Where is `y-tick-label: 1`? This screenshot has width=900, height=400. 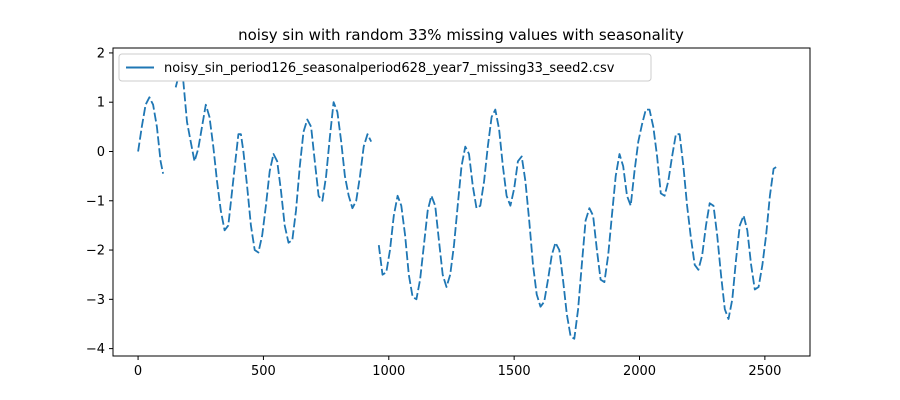
y-tick-label: 1 is located at coordinates (101, 103).